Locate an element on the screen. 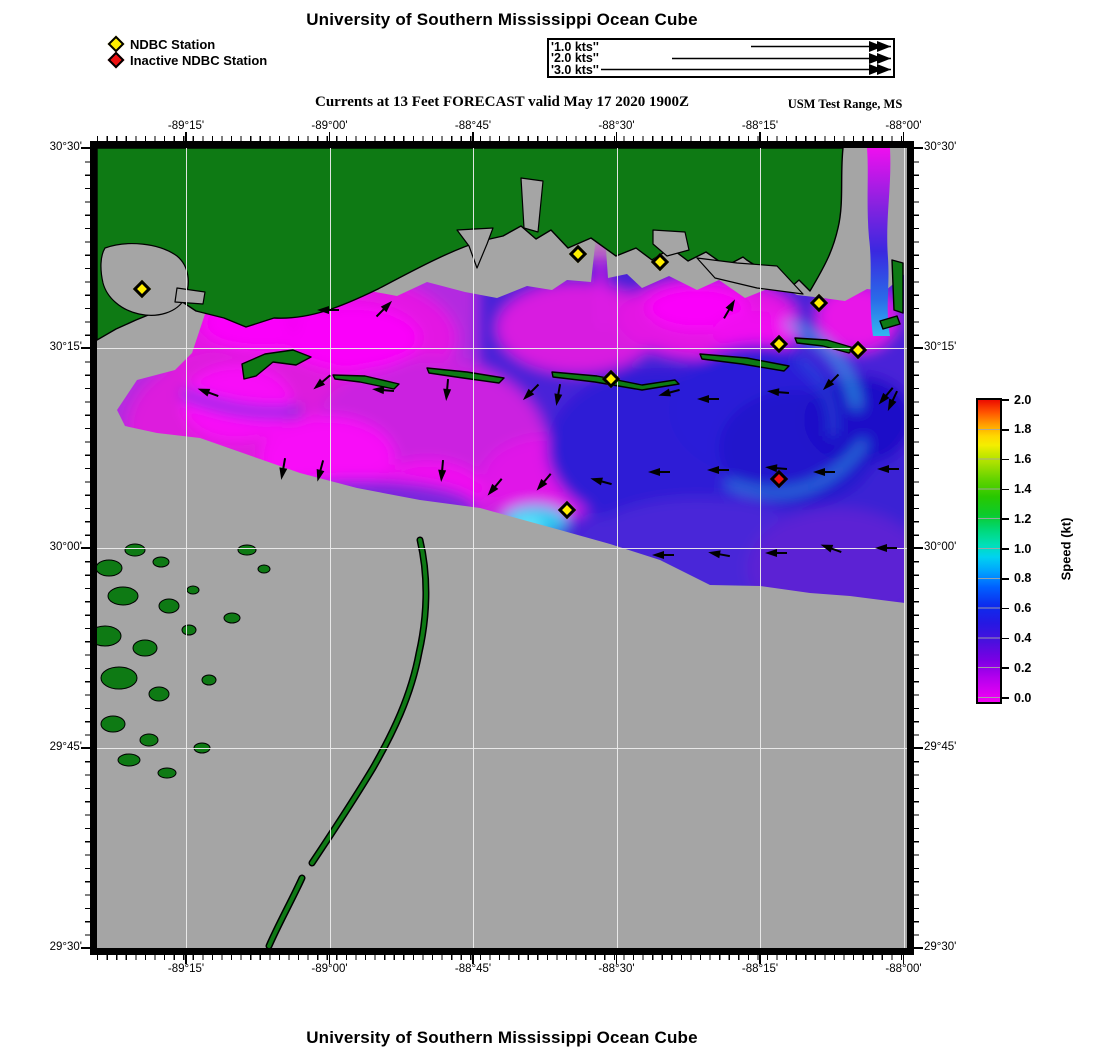 This screenshot has width=1100, height=1050. legend-item-label: NDBC Station is located at coordinates (173, 44).